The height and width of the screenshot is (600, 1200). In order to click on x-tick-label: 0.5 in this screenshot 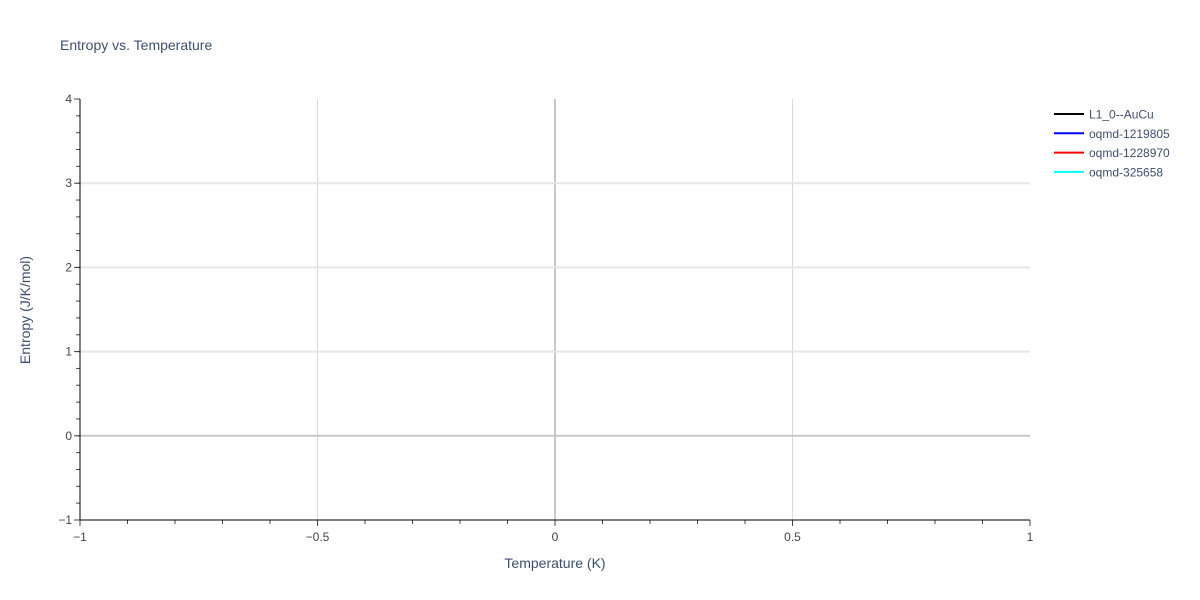, I will do `click(792, 537)`.